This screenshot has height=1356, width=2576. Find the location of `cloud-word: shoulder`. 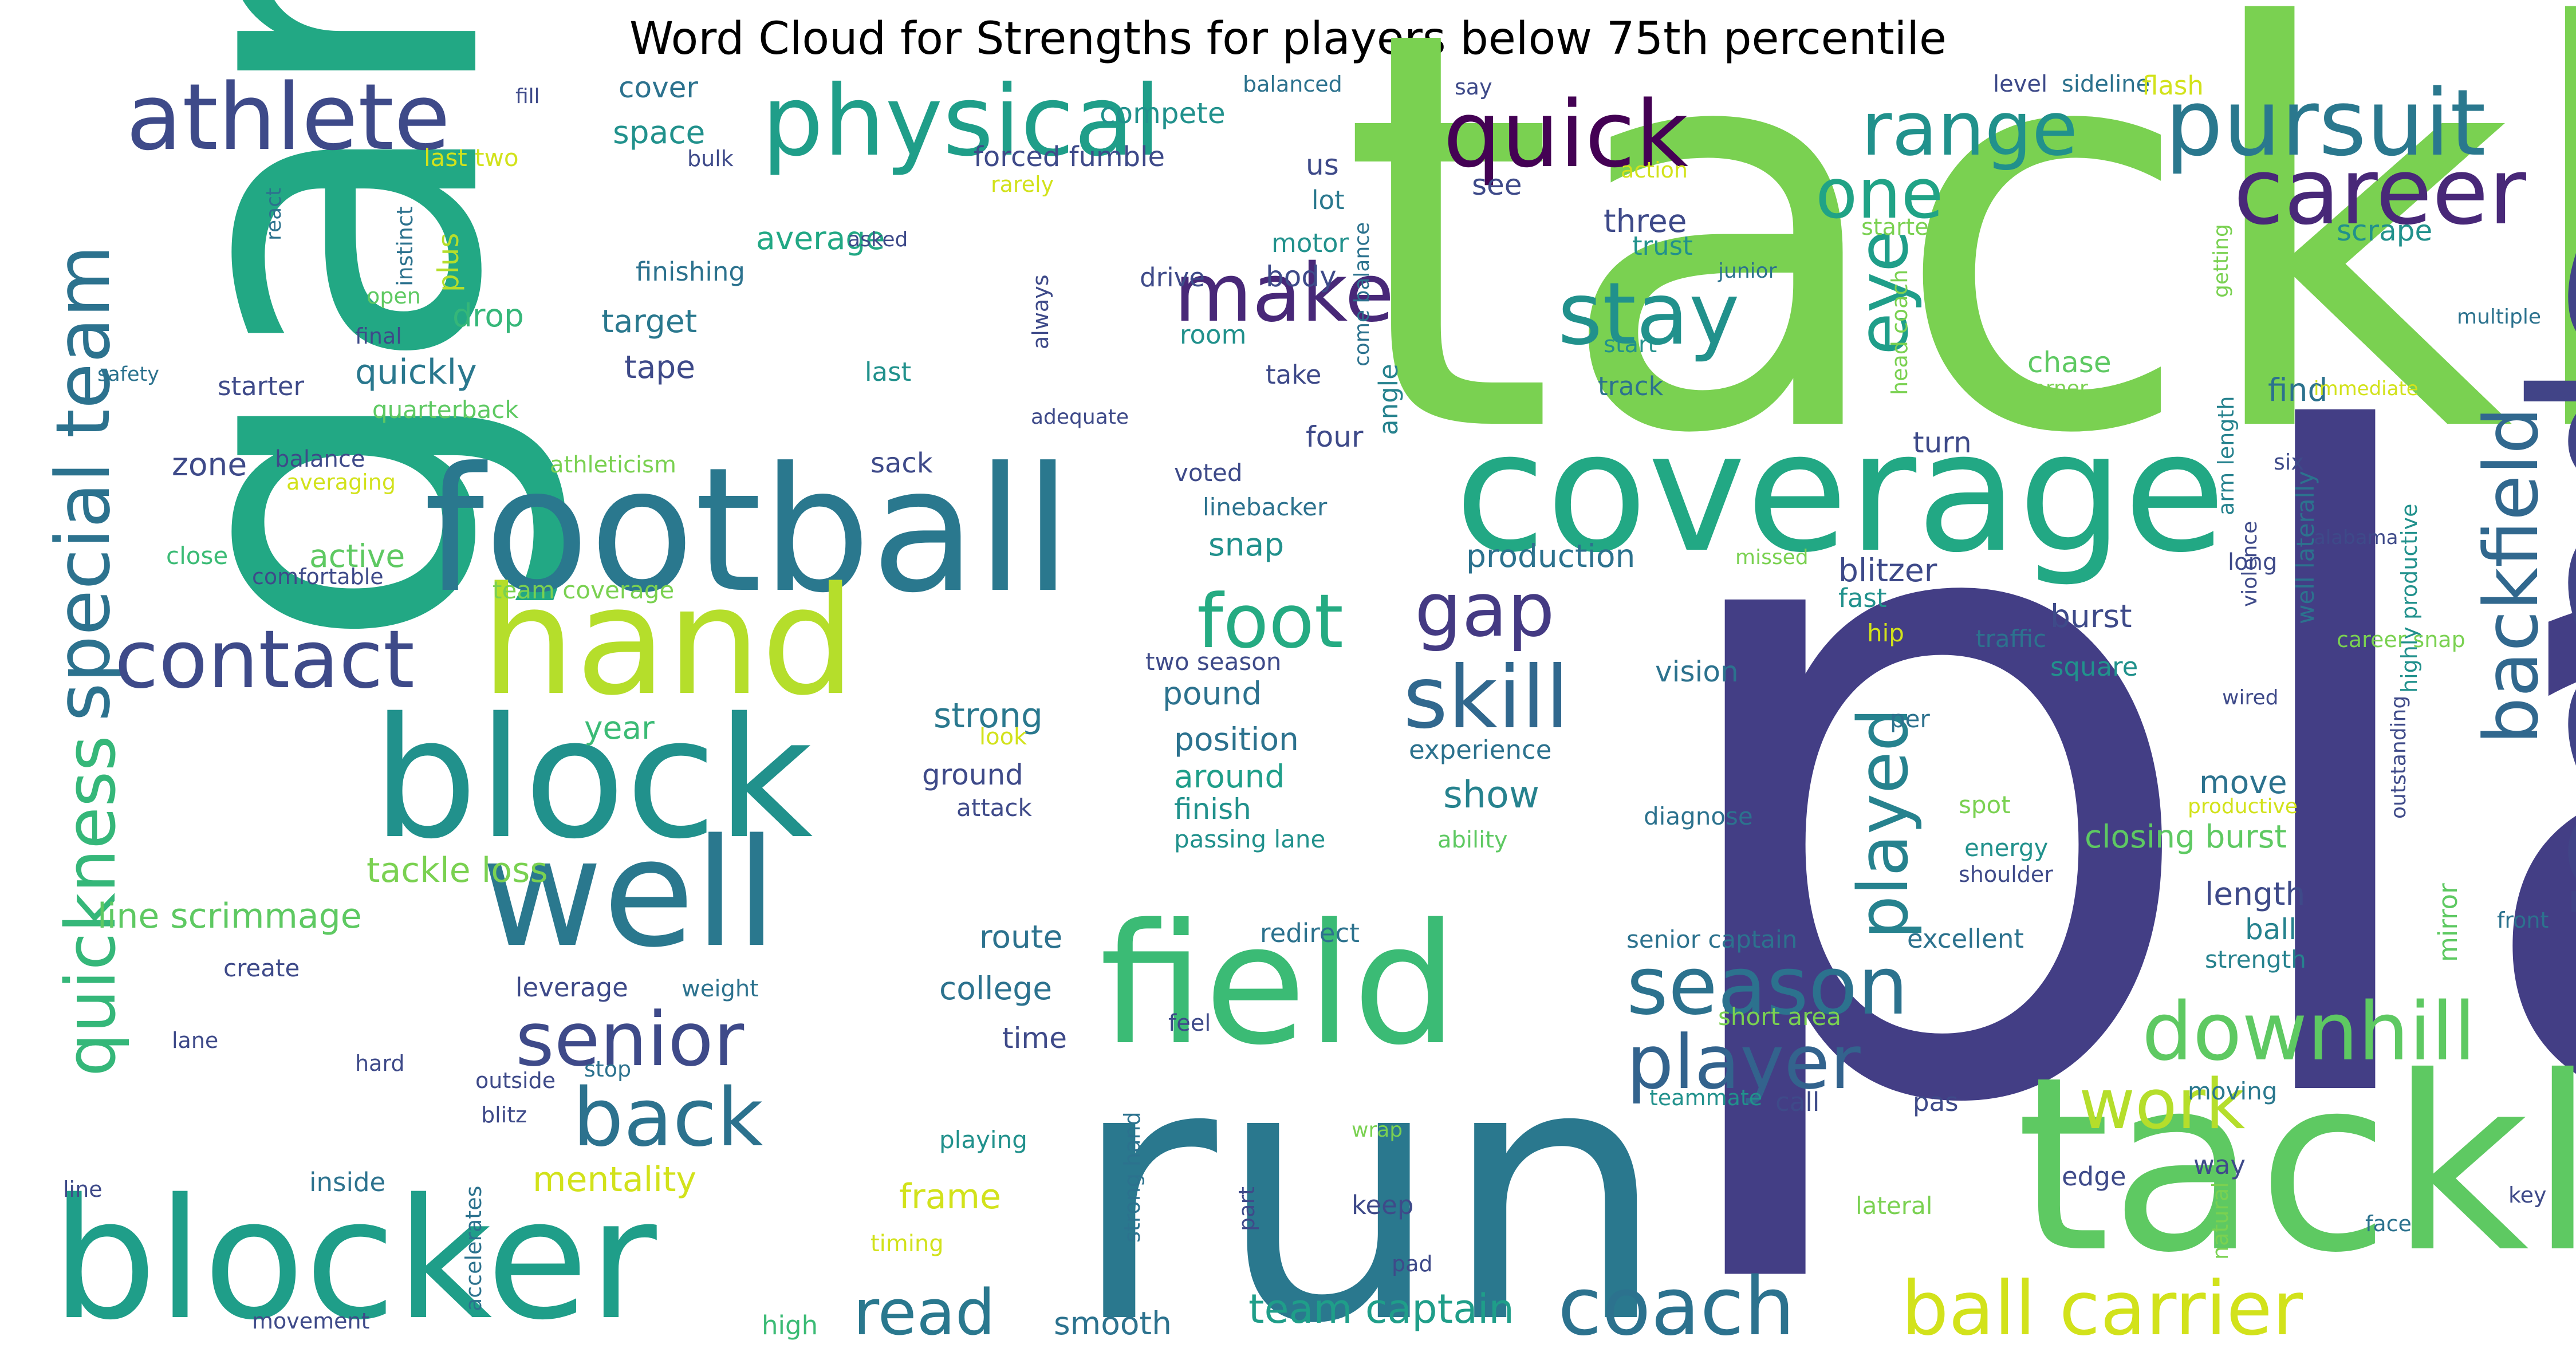

cloud-word: shoulder is located at coordinates (2006, 874).